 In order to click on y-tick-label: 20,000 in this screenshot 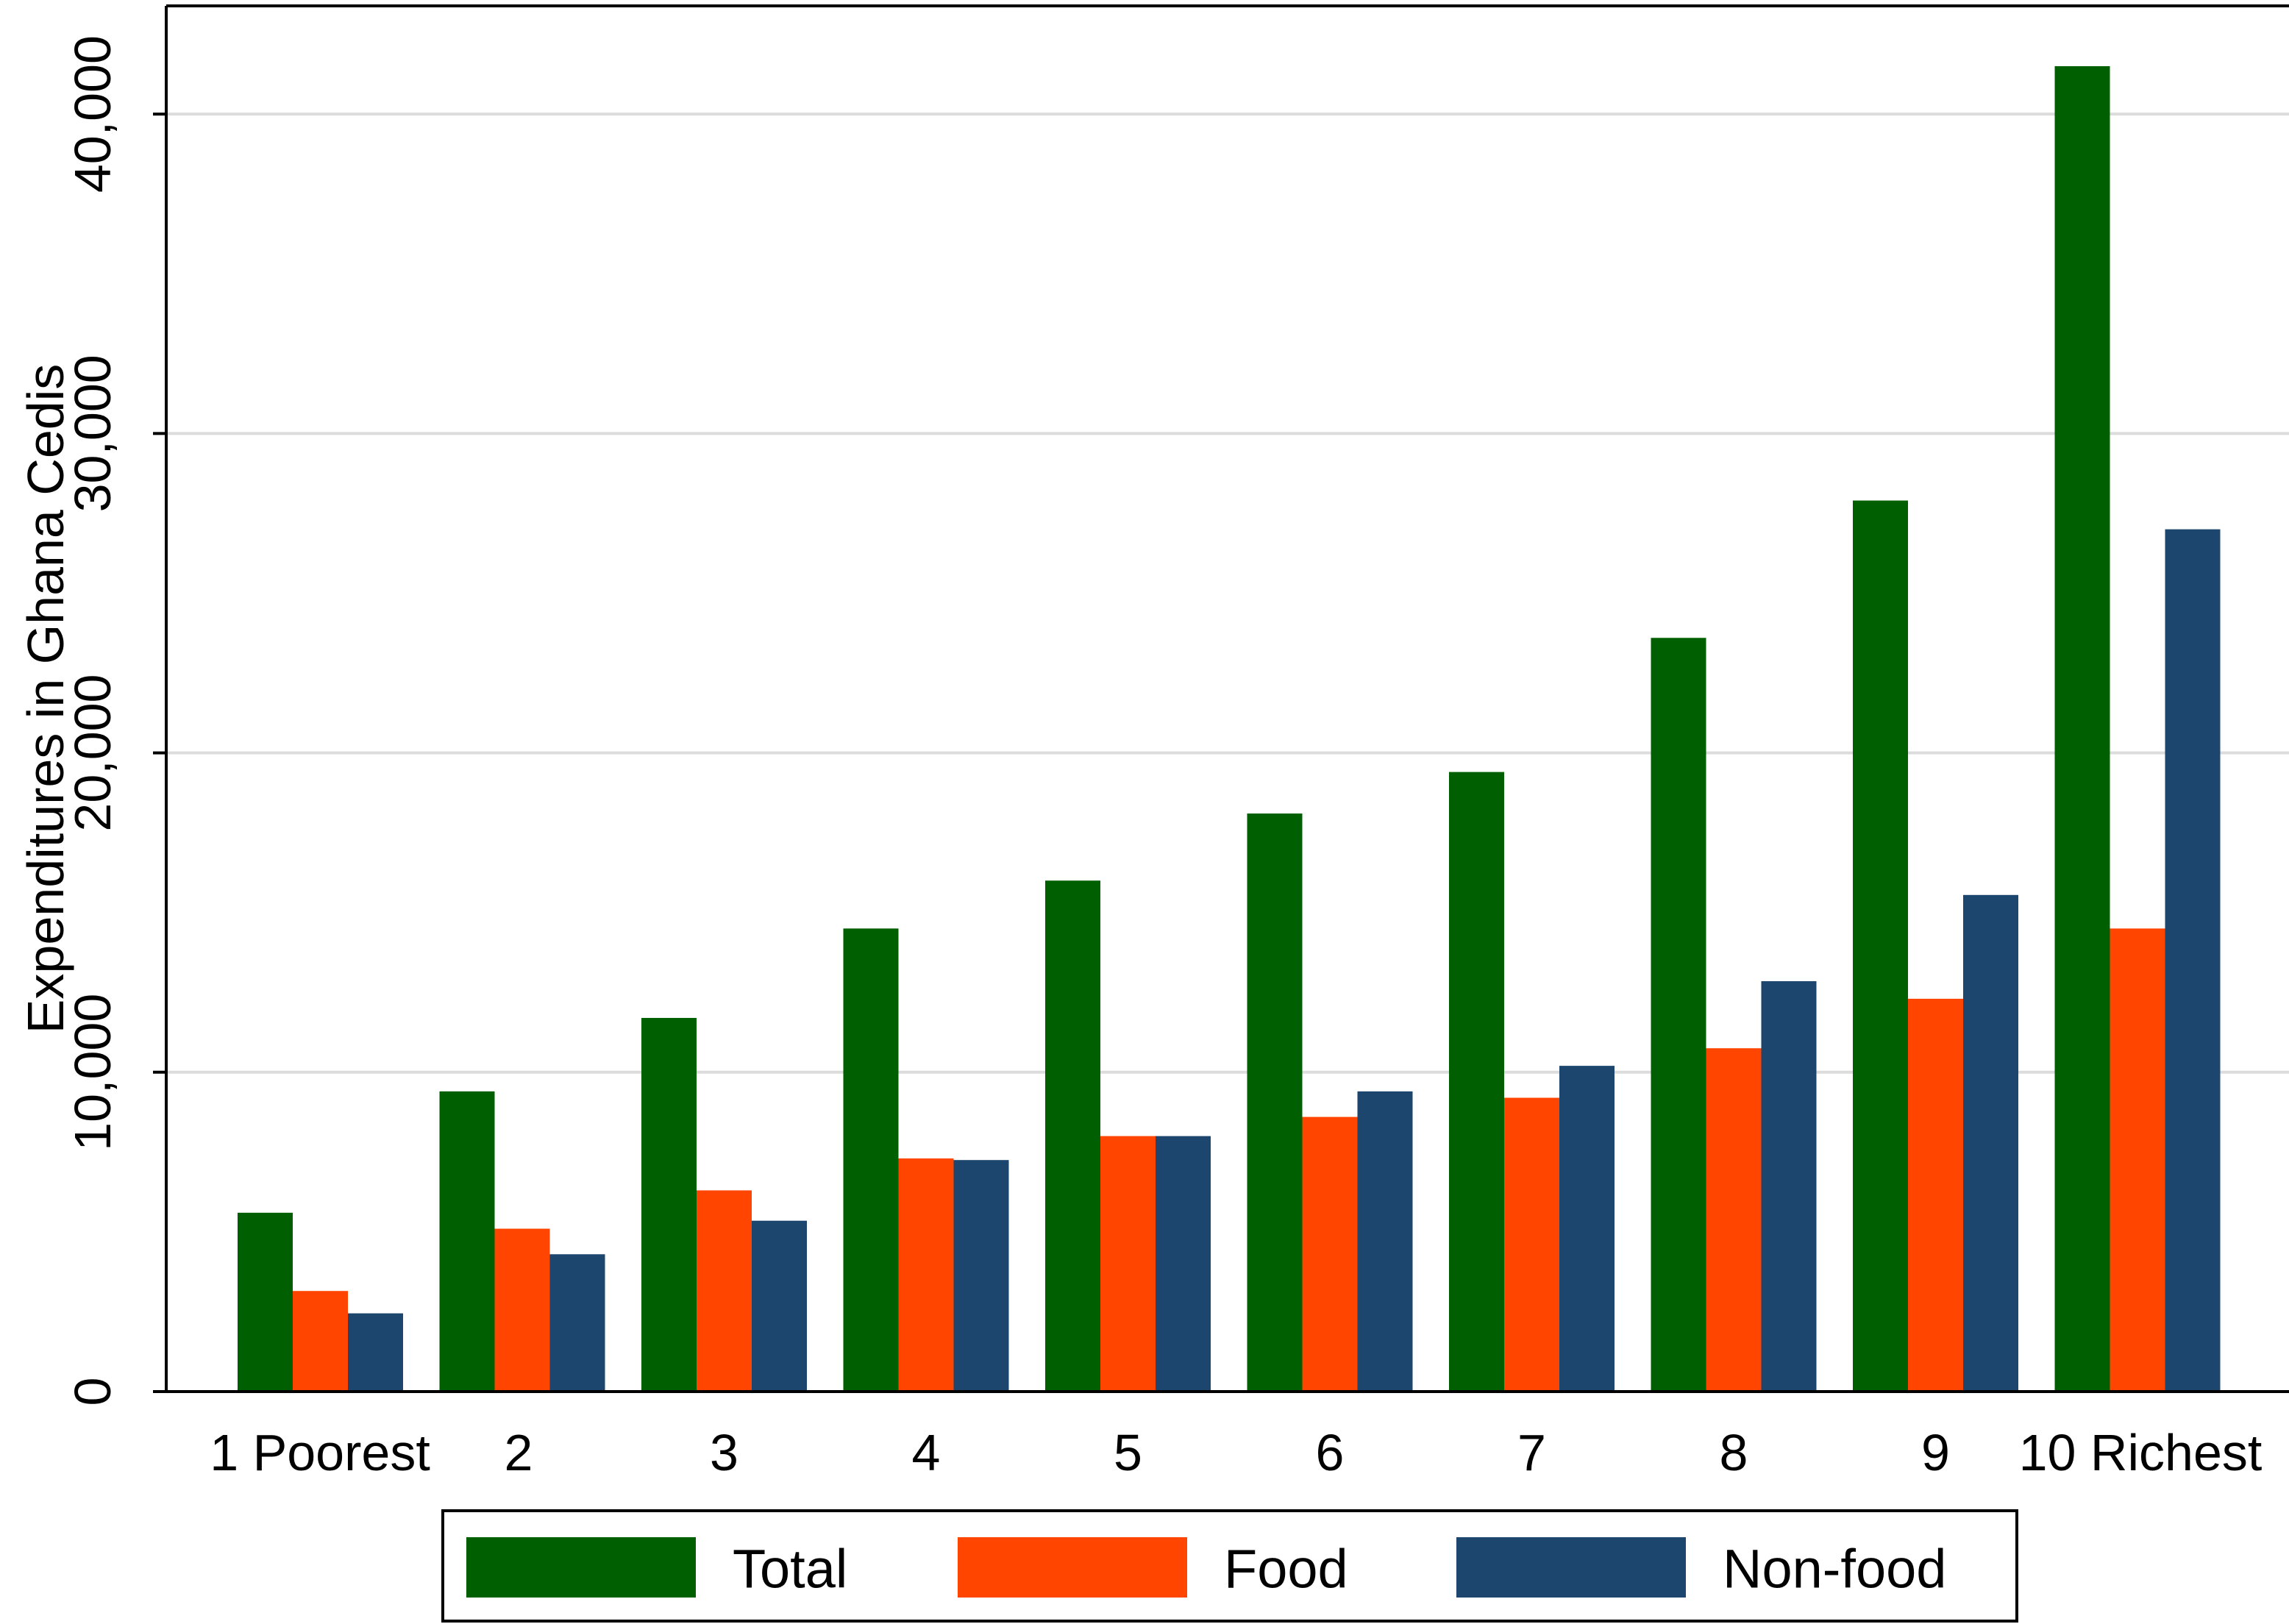, I will do `click(92, 753)`.